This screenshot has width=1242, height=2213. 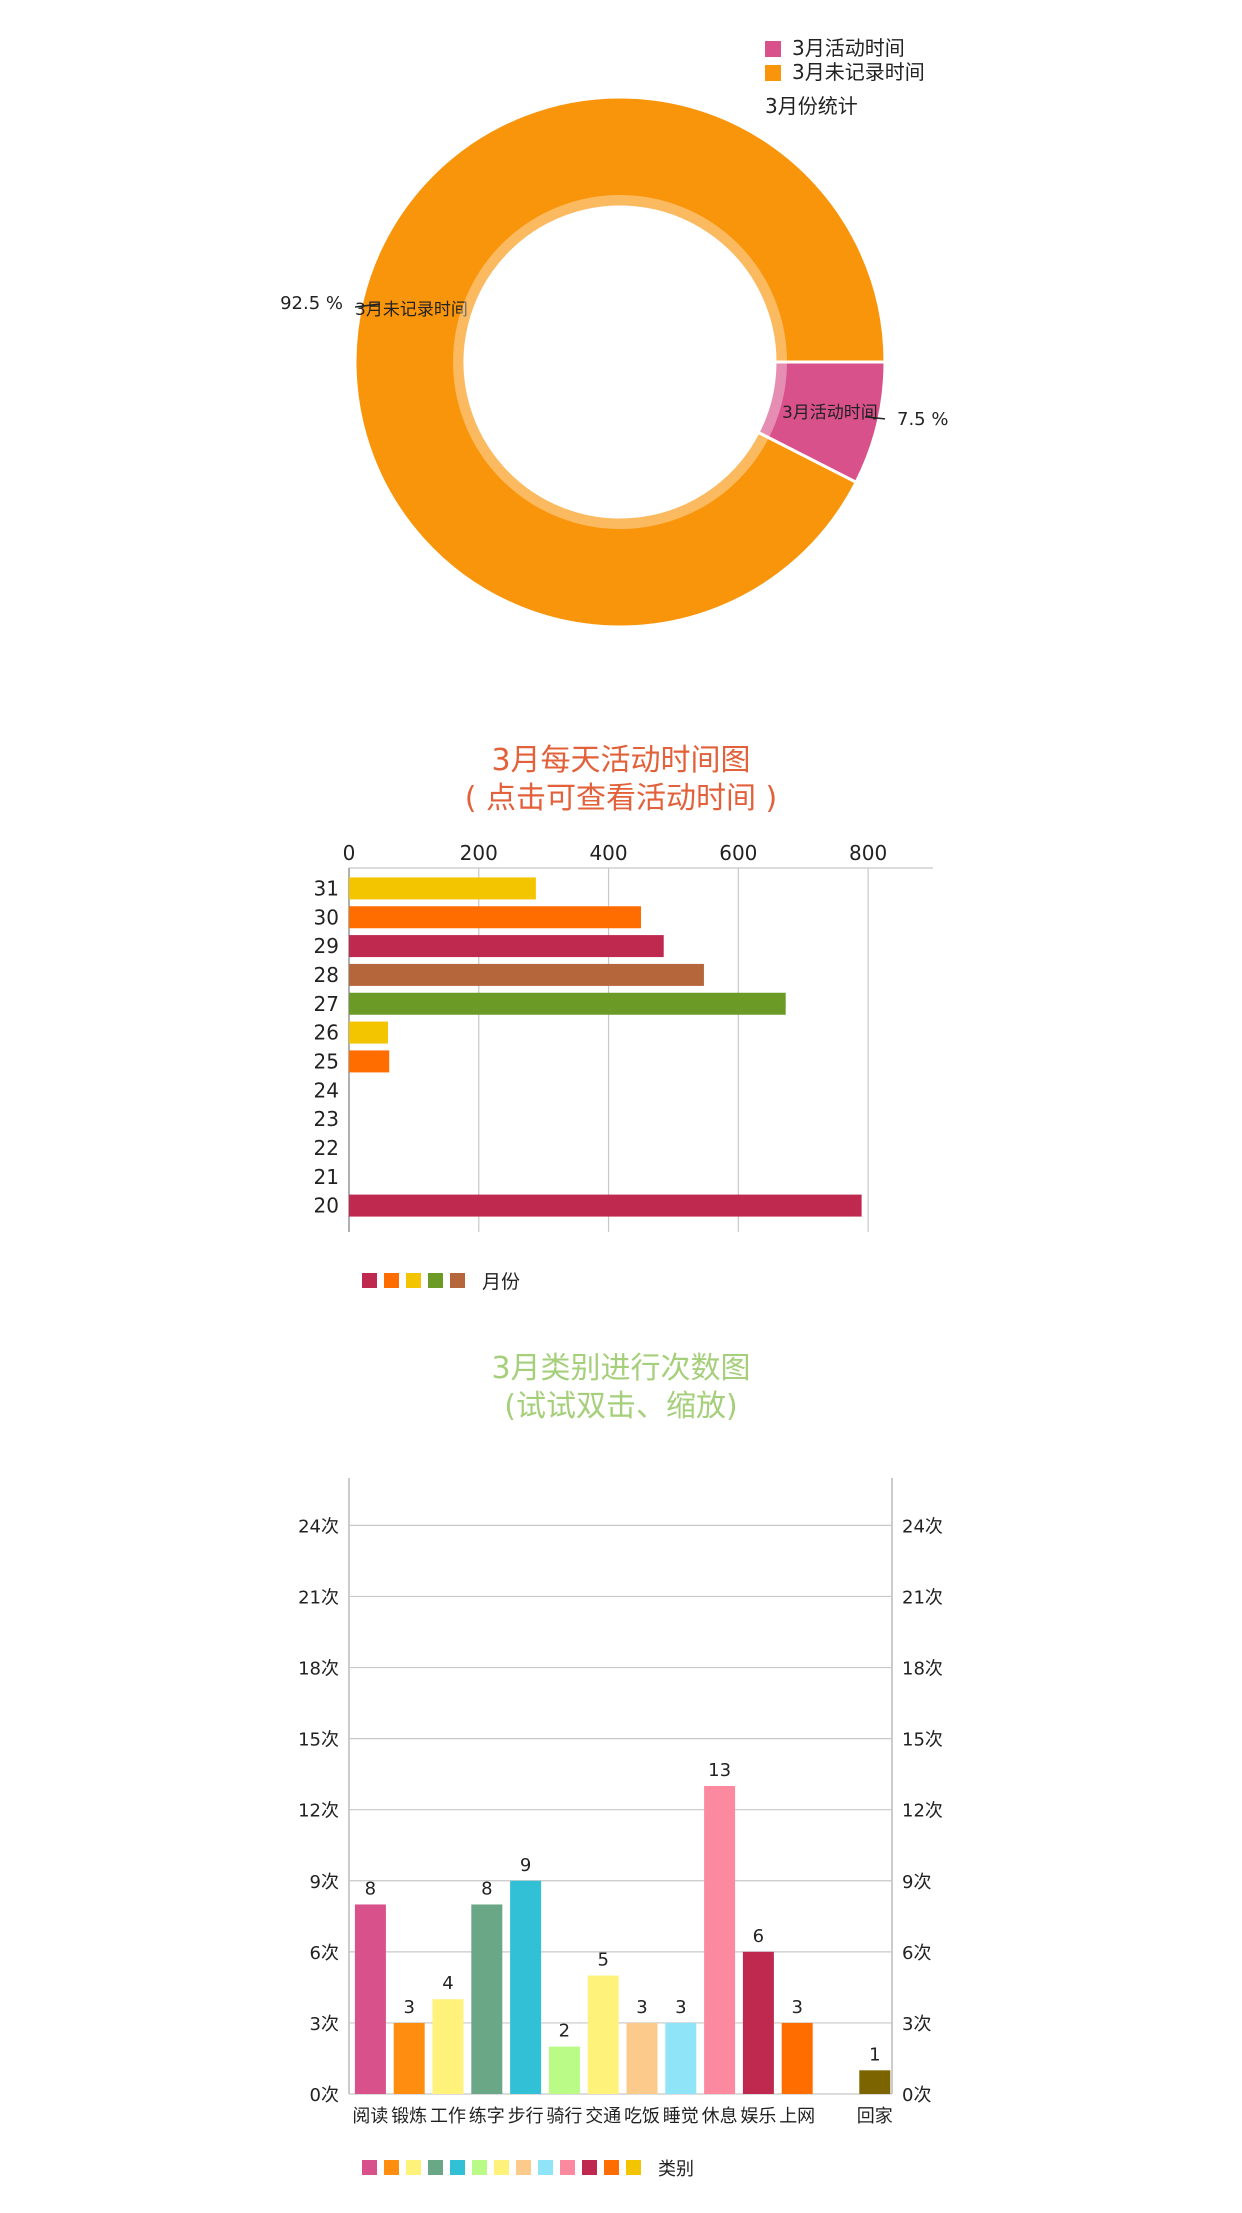 I want to click on daily-bar-svg: 0 200 400 600 800 31 30 29 28 27 26 25 24 23 22 21 20 月份, so click(x=623, y=1067).